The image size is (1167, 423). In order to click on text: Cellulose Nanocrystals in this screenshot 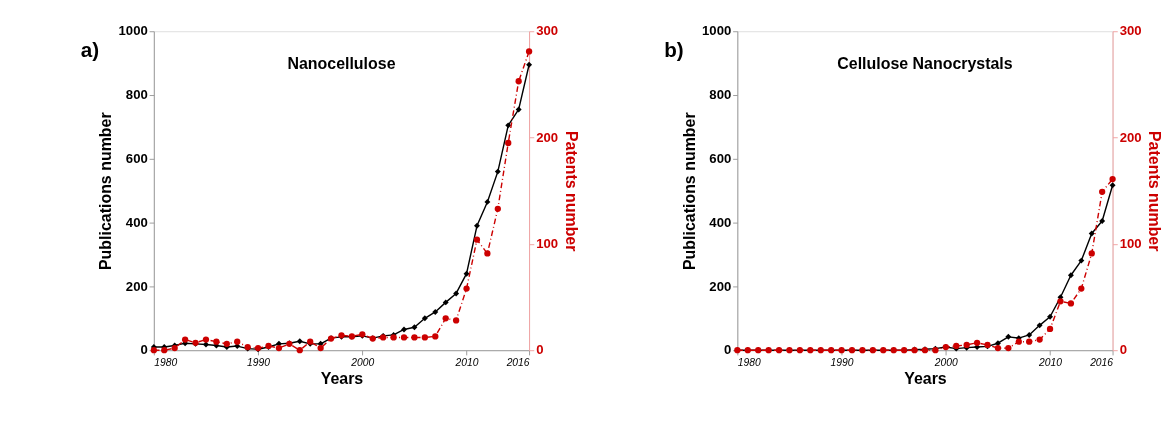, I will do `click(925, 63)`.